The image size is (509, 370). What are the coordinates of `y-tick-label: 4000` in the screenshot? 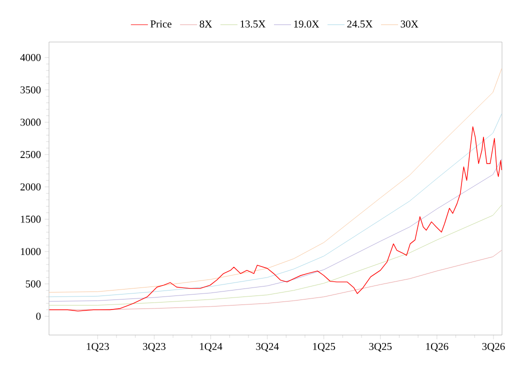 It's located at (30, 58).